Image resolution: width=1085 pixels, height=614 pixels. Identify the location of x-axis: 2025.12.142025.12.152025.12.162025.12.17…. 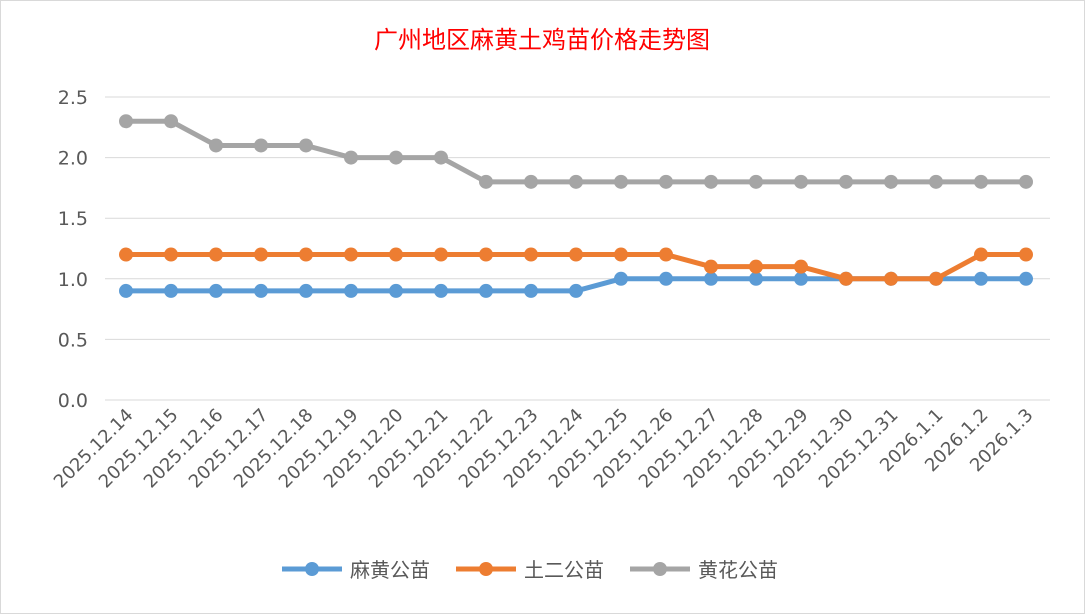
(544, 449).